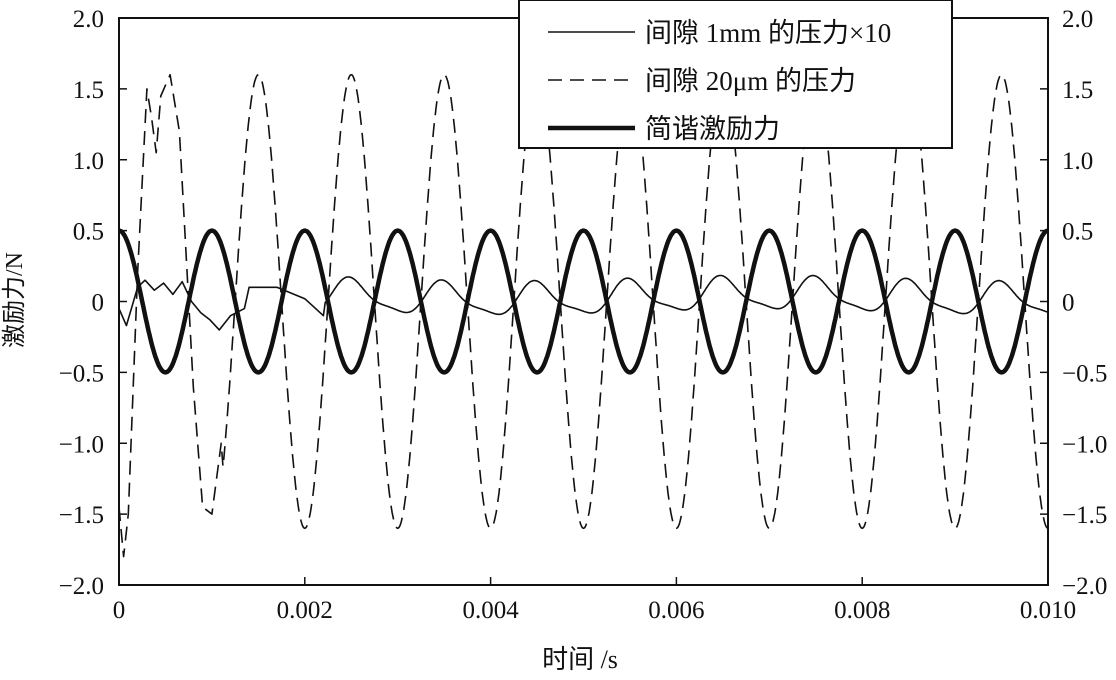 The image size is (1116, 680). What do you see at coordinates (305, 610) in the screenshot?
I see `x-tick-label: 0.002` at bounding box center [305, 610].